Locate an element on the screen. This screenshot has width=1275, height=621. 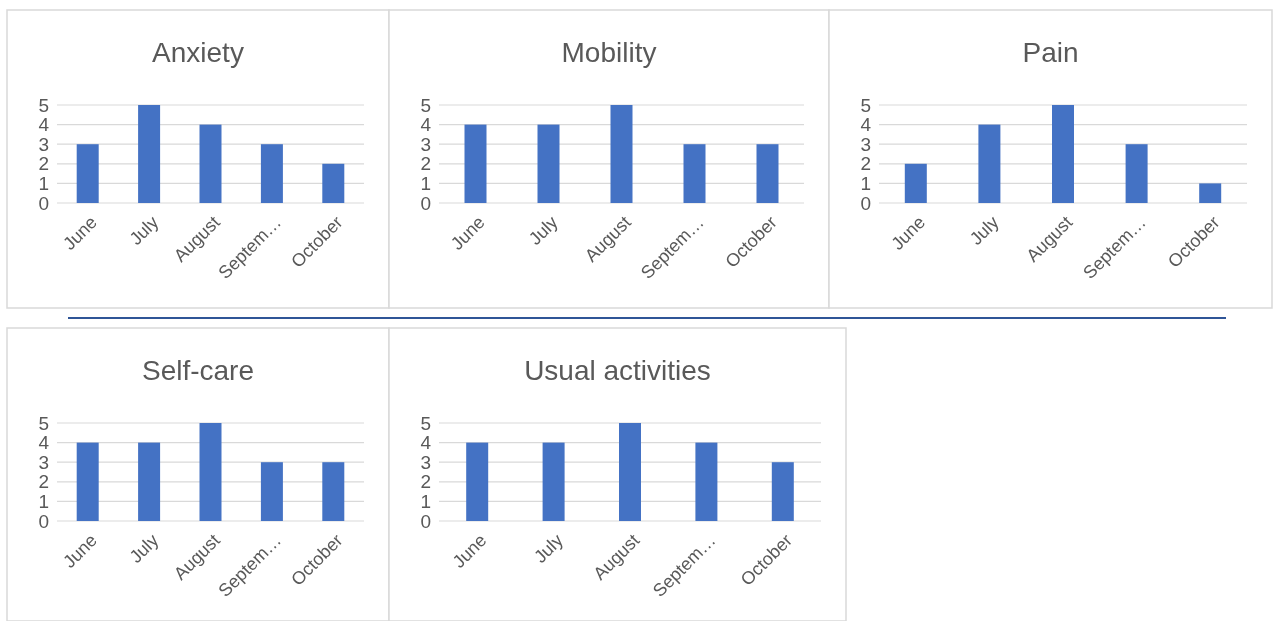
chart-title: Pain is located at coordinates (1050, 52).